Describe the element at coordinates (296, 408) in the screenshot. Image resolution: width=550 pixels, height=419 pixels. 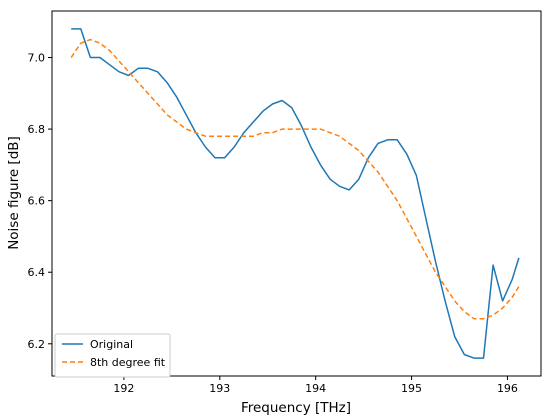
I see `x-axis-label: Frequency [THz]` at that location.